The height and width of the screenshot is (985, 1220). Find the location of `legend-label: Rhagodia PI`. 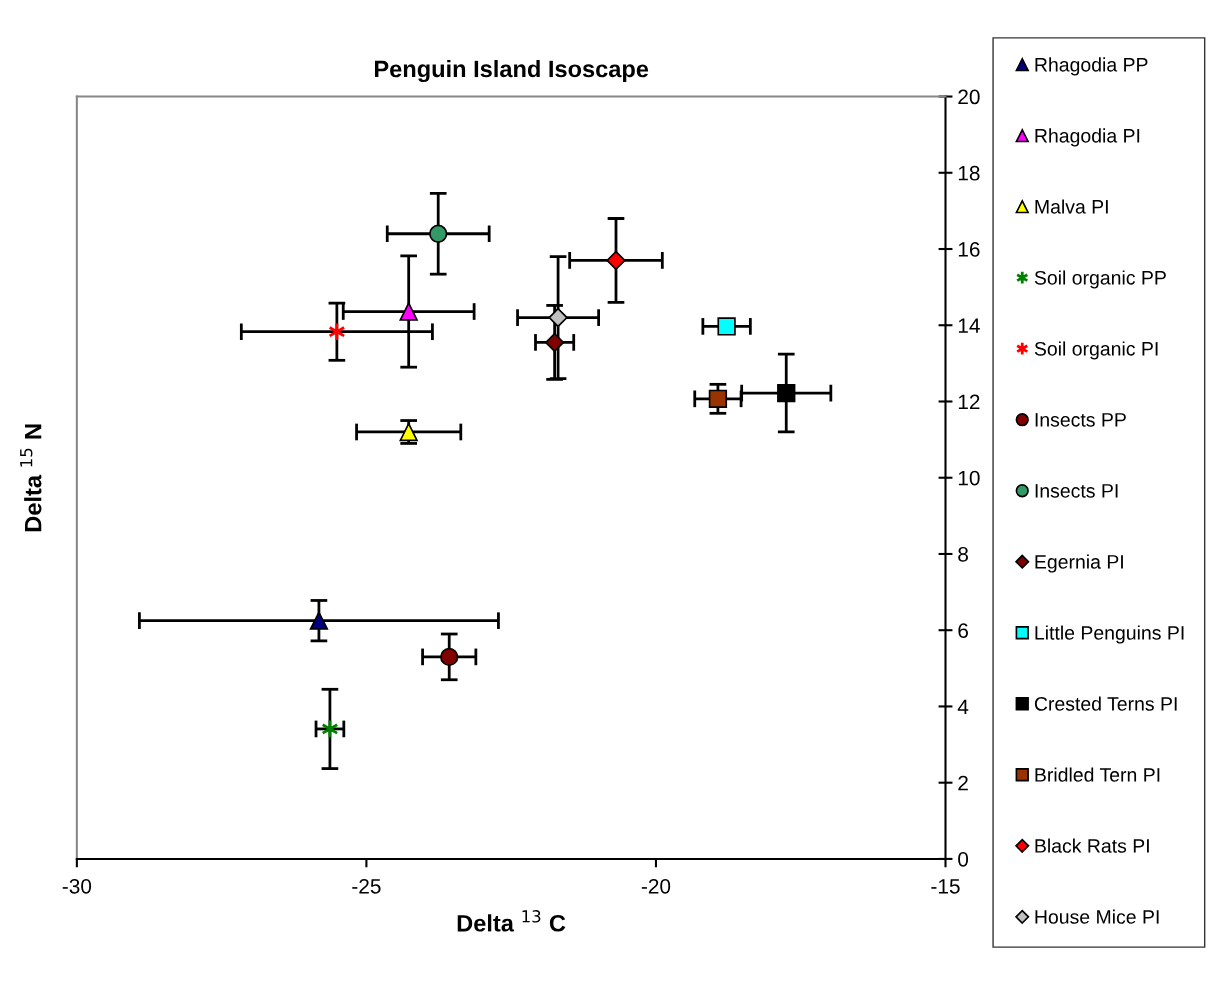

legend-label: Rhagodia PI is located at coordinates (1087, 137).